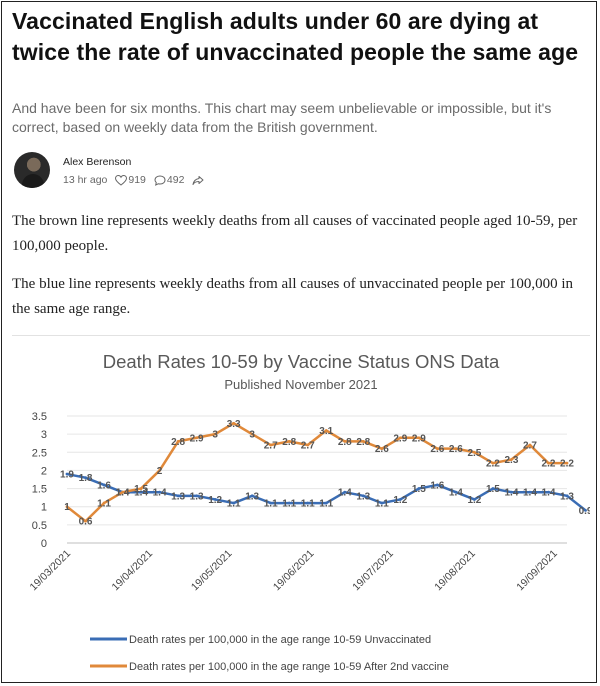  Describe the element at coordinates (39, 453) in the screenshot. I see `y-tick-label: 2.5` at that location.